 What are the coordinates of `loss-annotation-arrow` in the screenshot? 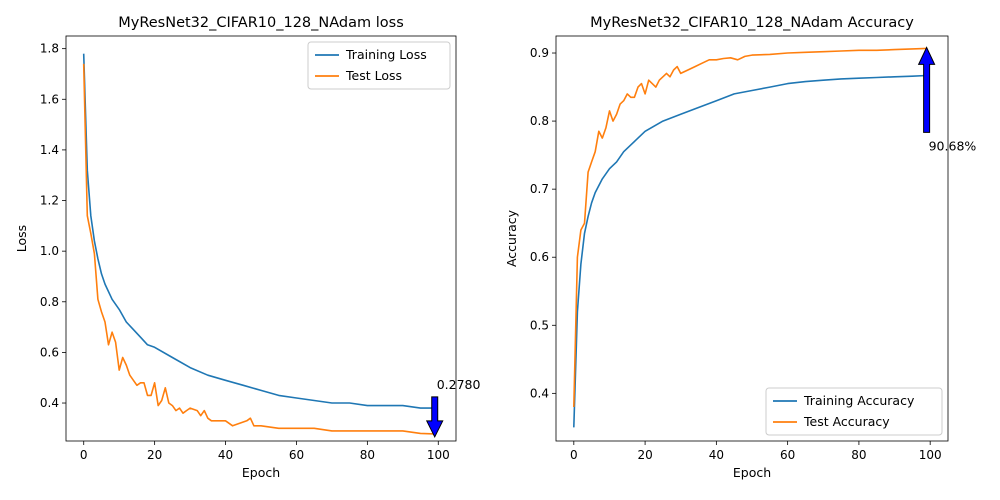 It's located at (434, 417).